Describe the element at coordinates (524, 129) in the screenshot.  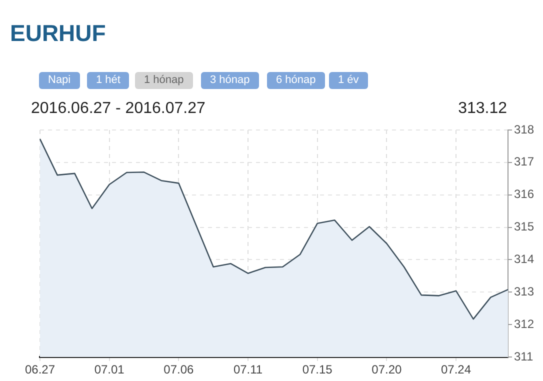
I see `y-tick-label: 318` at that location.